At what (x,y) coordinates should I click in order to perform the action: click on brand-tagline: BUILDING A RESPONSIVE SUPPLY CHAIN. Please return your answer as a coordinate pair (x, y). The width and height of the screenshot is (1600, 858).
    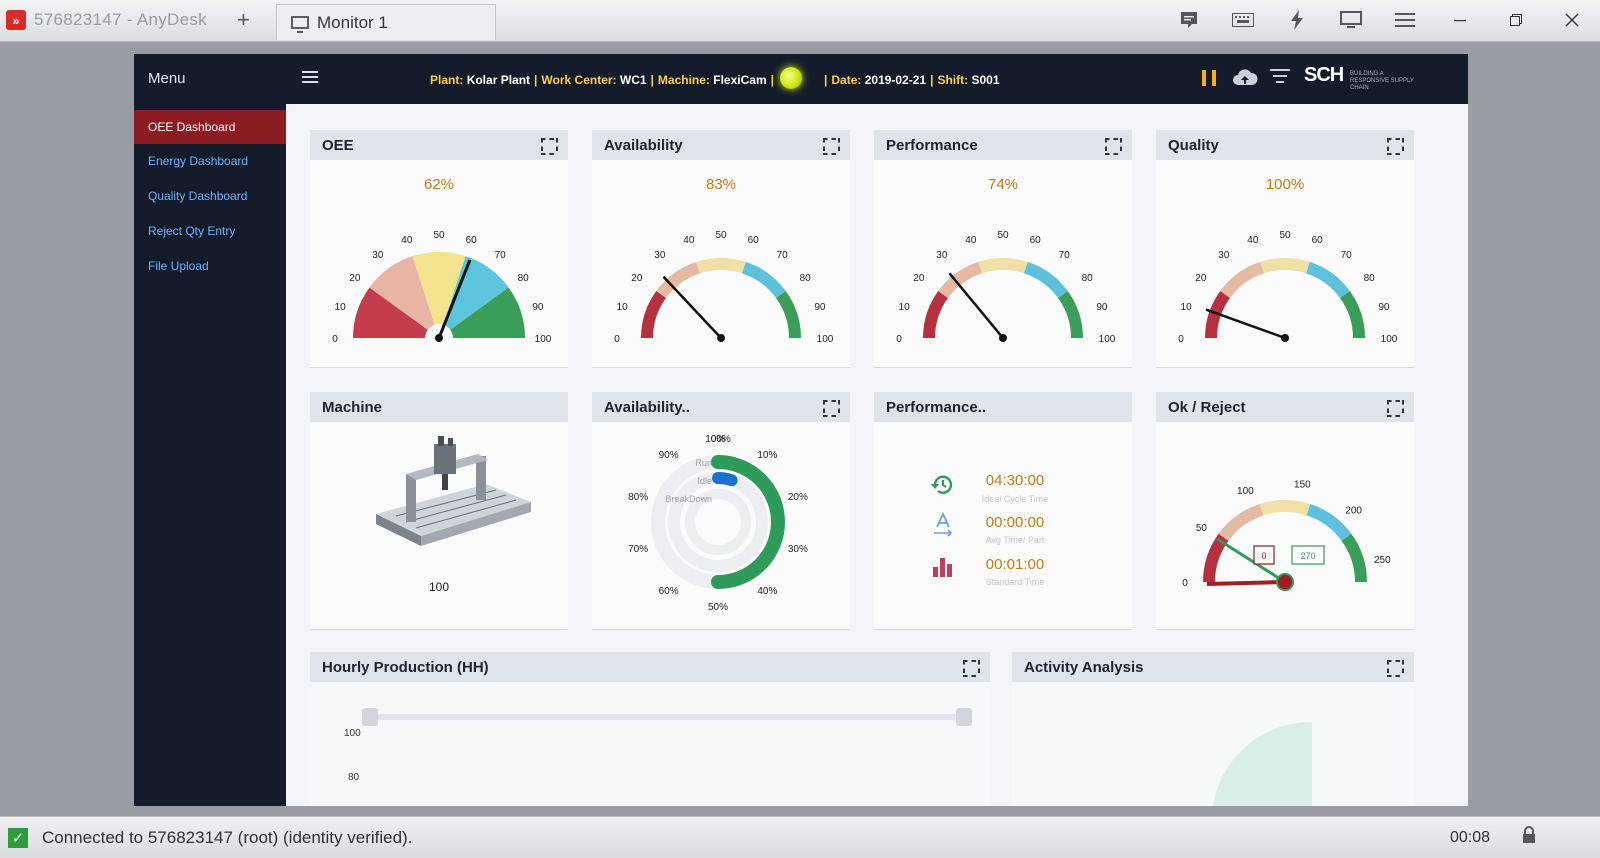
    Looking at the image, I should click on (1382, 81).